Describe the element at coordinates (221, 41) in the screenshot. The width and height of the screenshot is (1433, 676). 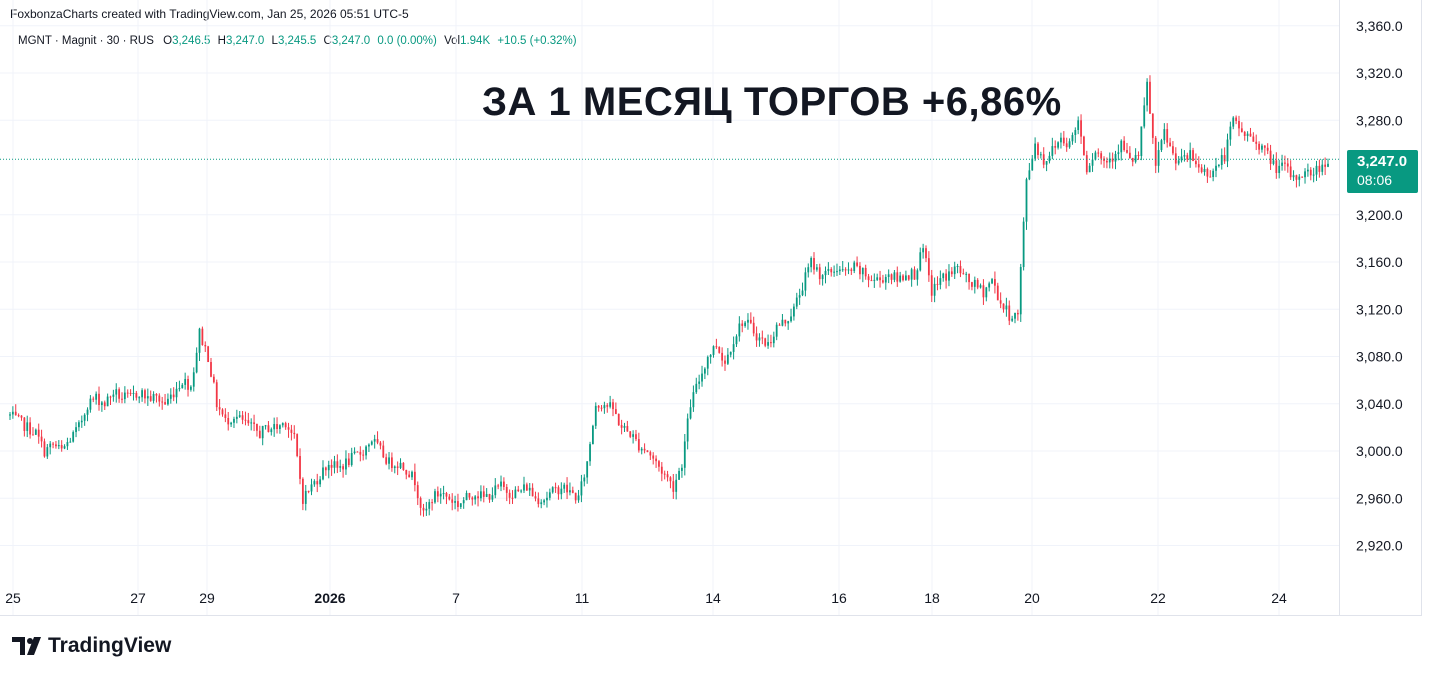
I see `high-label: H` at that location.